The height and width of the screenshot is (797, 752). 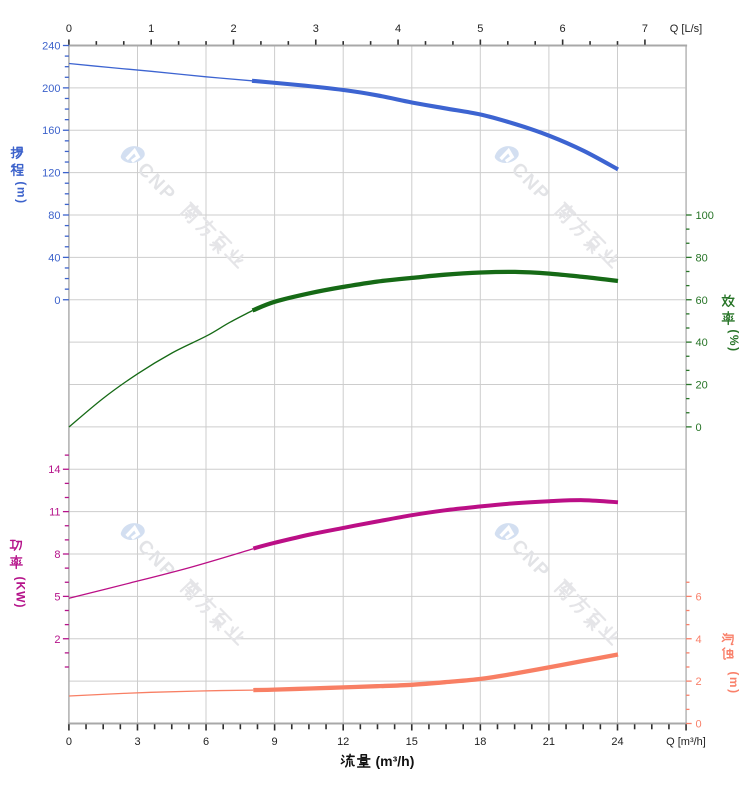 What do you see at coordinates (57, 555) in the screenshot?
I see `svg-text: 8` at bounding box center [57, 555].